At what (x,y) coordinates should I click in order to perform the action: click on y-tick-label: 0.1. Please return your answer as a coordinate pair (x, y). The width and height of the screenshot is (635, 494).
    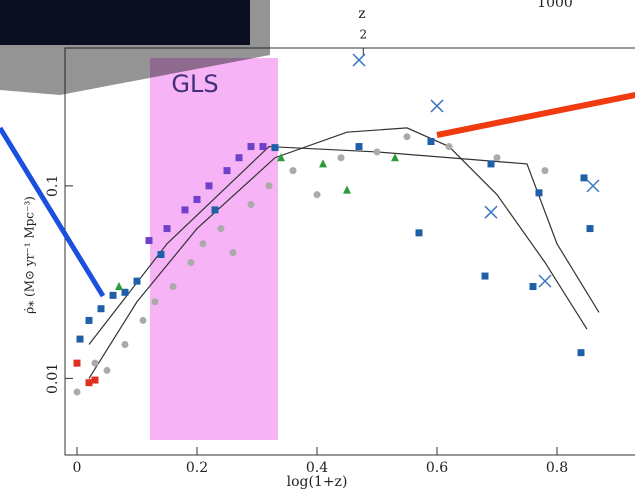
    Looking at the image, I should click on (53, 186).